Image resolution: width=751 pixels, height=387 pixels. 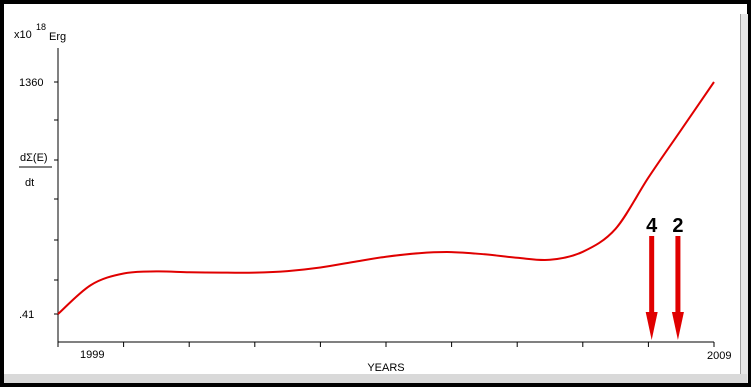 What do you see at coordinates (92, 355) in the screenshot?
I see `x-tick-label: 1999` at bounding box center [92, 355].